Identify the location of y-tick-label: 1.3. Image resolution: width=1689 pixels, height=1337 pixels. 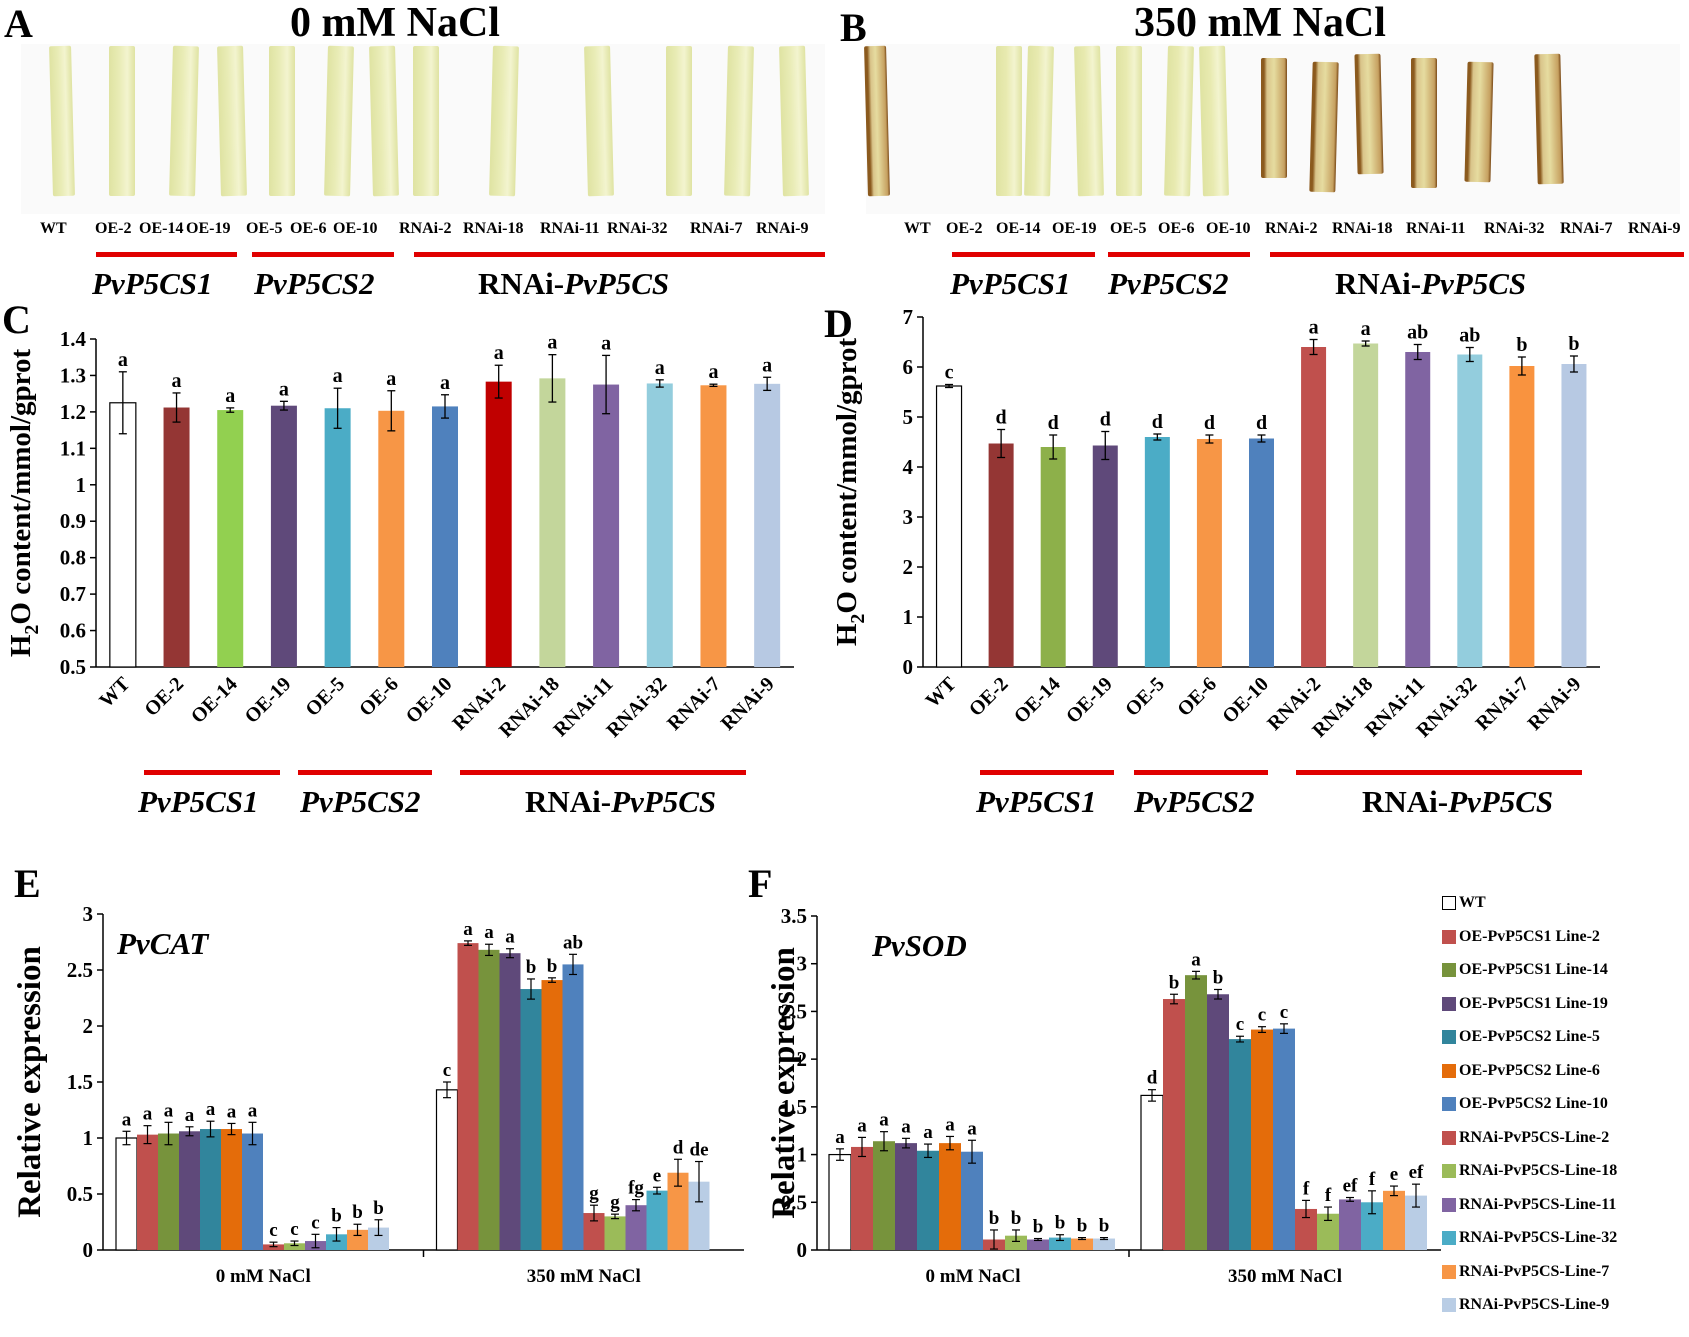
(73, 375).